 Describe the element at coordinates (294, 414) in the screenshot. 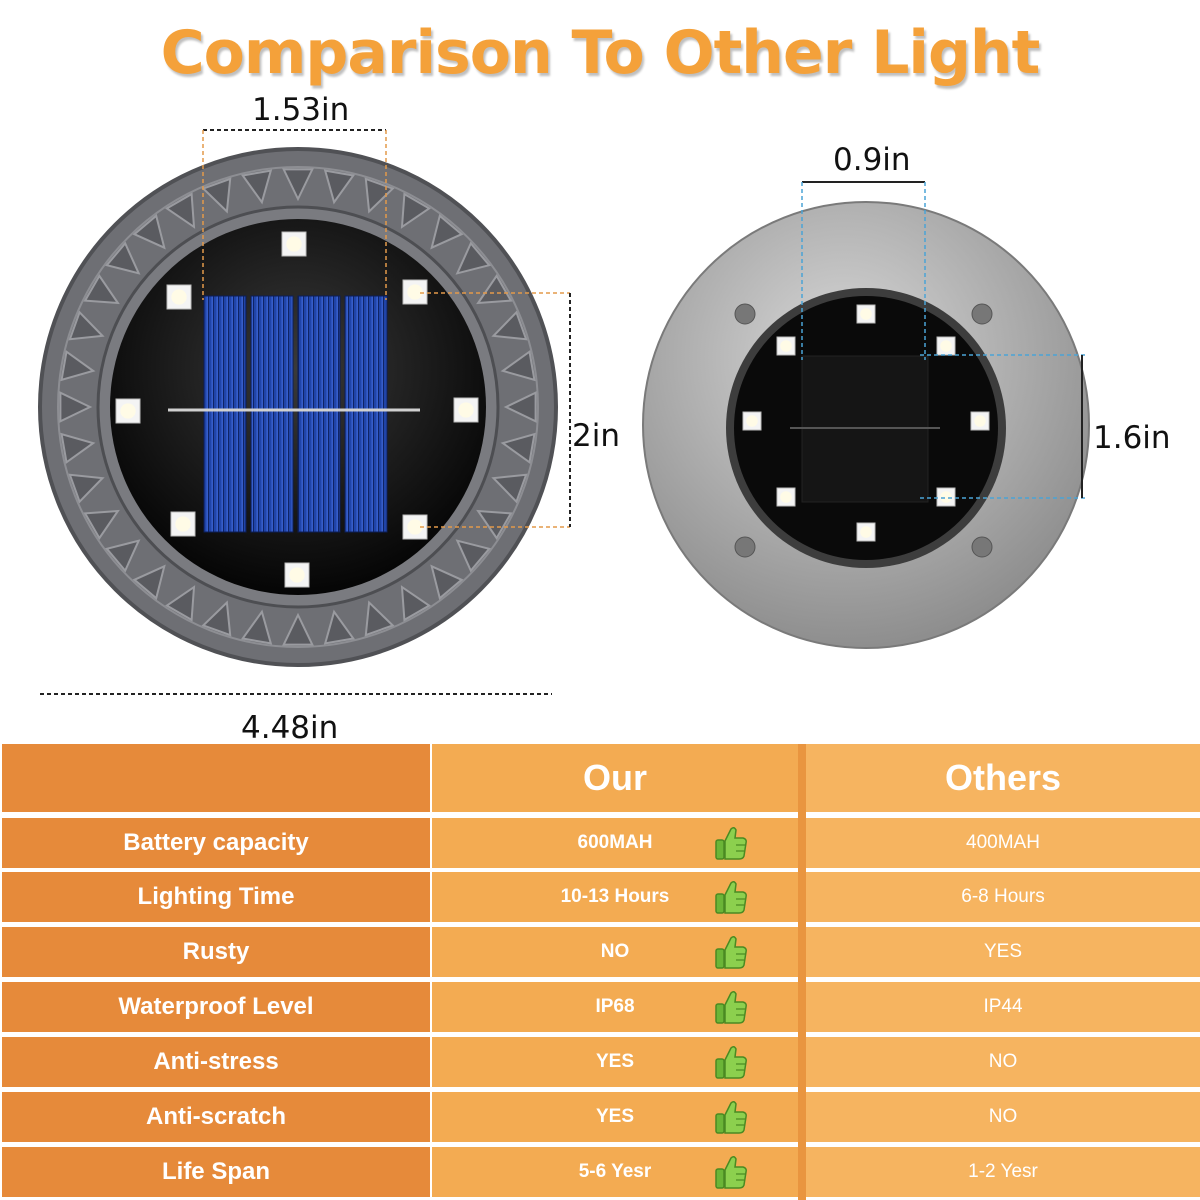

I see `our-solar-panel` at that location.